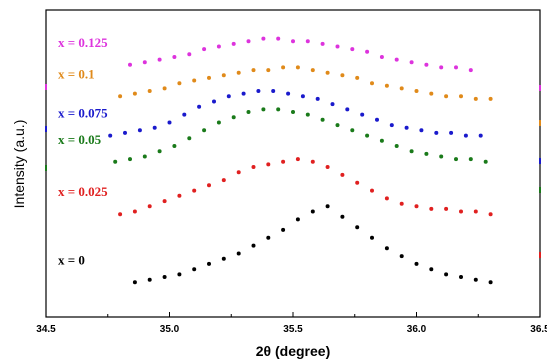 This screenshot has height=362, width=547. What do you see at coordinates (293, 351) in the screenshot?
I see `x-axis-title: 2θ (degree)` at bounding box center [293, 351].